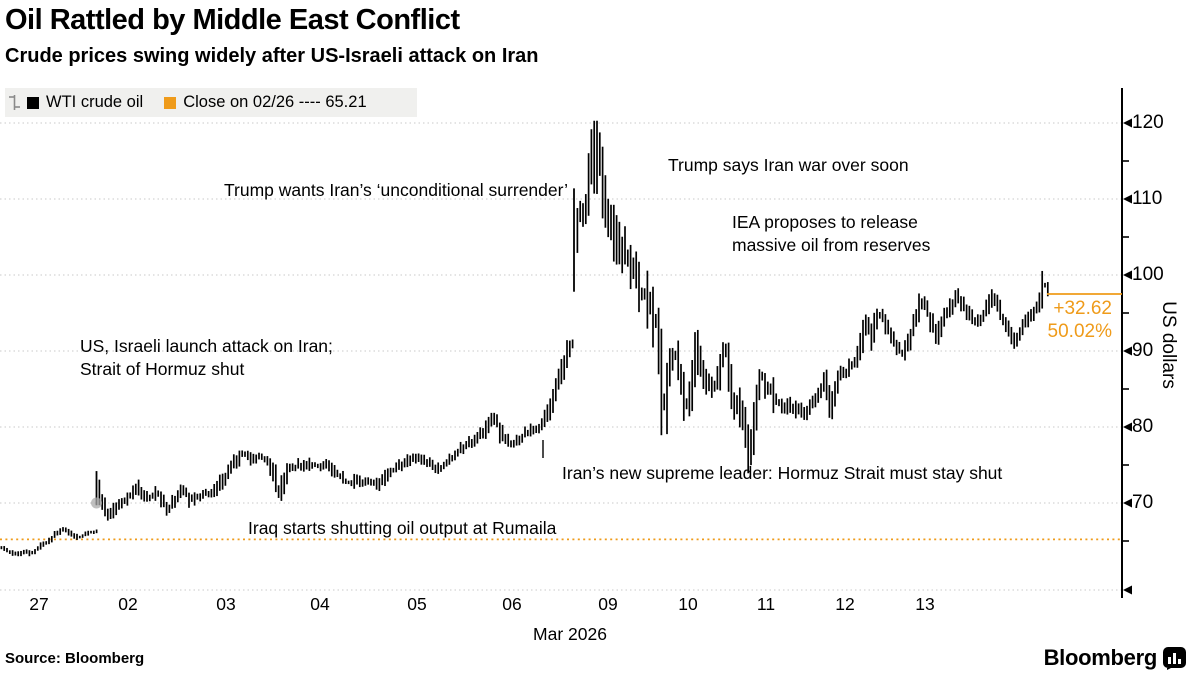  What do you see at coordinates (1143, 502) in the screenshot?
I see `y-tick-label: 70` at bounding box center [1143, 502].